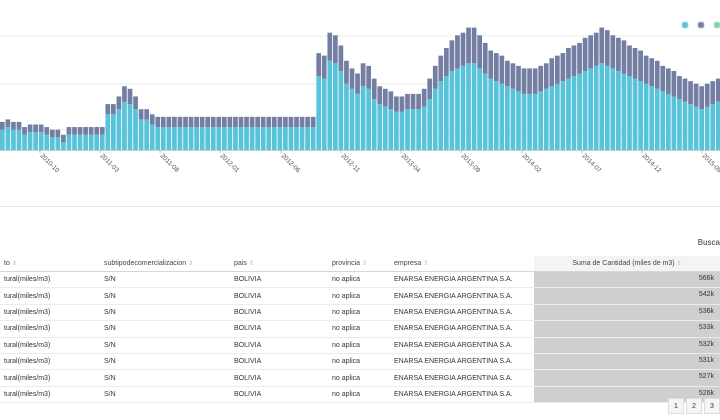 This screenshot has height=420, width=720. What do you see at coordinates (50, 264) in the screenshot?
I see `column-header-producto: to ⇕` at bounding box center [50, 264].